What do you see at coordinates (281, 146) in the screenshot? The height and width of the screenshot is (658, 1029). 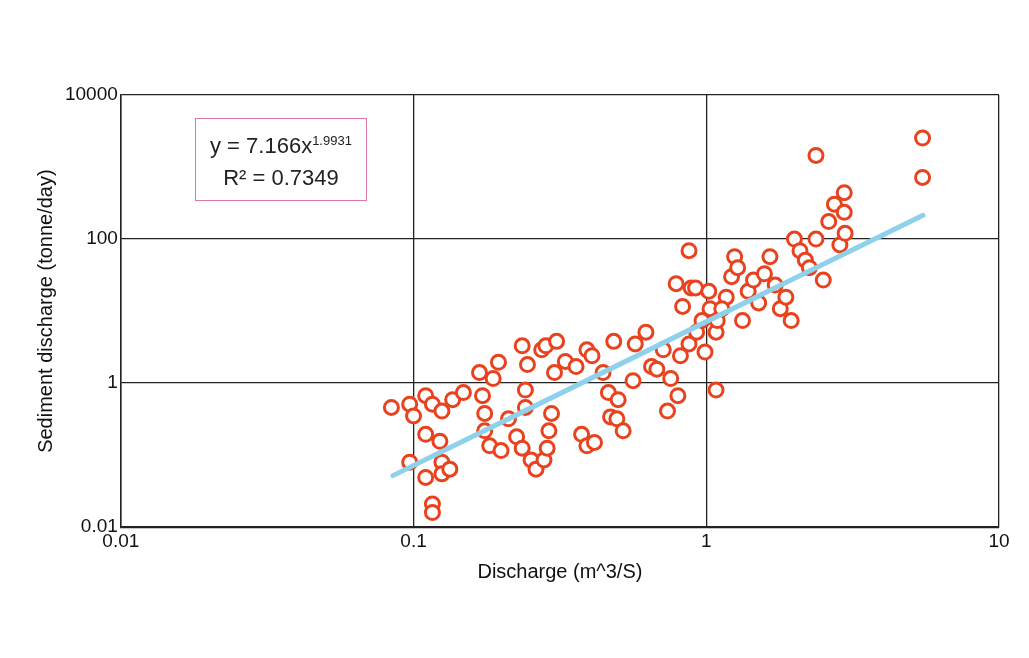 I see `annotation: y = 7.166x$^{1.9931}$` at bounding box center [281, 146].